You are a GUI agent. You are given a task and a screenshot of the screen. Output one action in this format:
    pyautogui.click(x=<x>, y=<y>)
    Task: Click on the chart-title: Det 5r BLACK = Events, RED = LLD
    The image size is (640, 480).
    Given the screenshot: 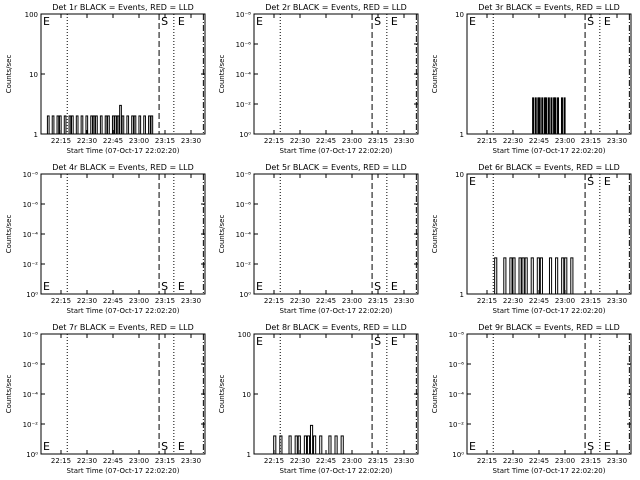 What is the action you would take?
    pyautogui.click(x=336, y=167)
    